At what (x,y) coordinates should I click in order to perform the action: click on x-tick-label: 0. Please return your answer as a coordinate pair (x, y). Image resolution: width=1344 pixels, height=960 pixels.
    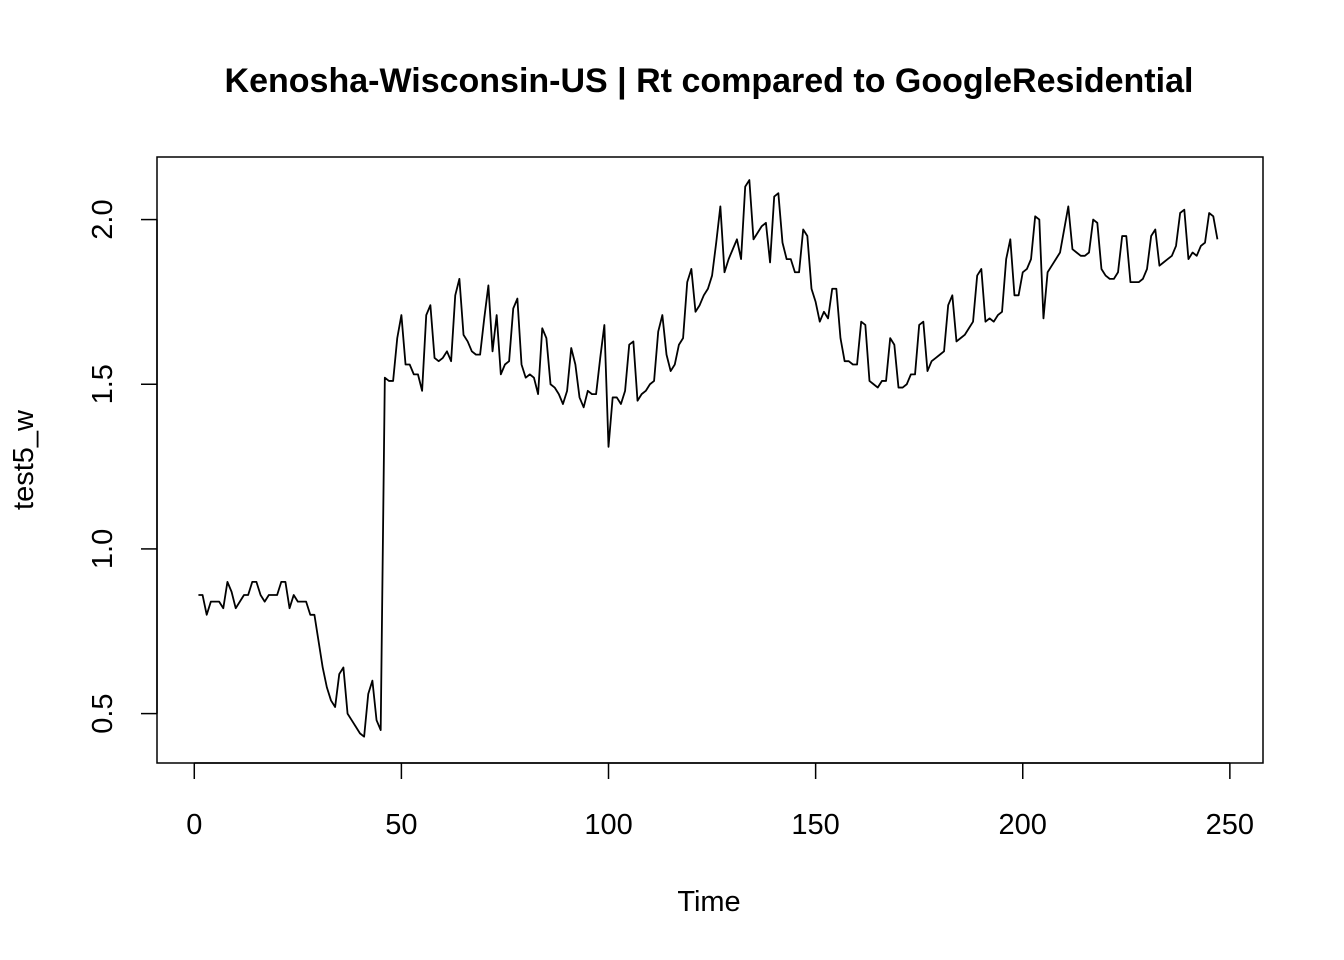
    Looking at the image, I should click on (194, 825).